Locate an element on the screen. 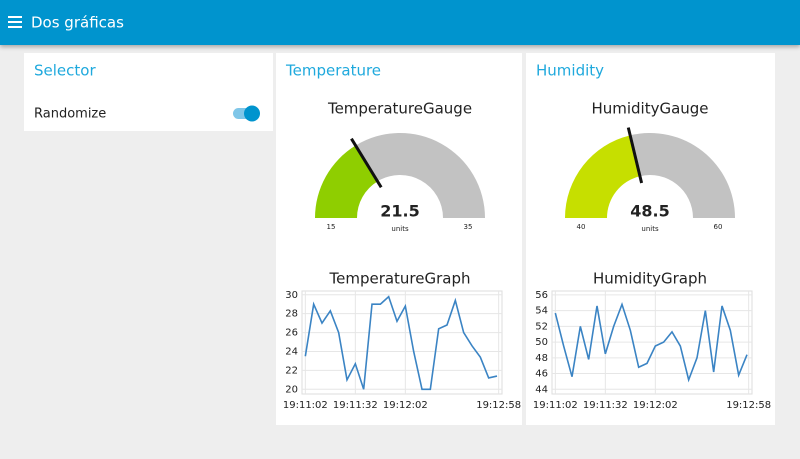 This screenshot has width=800, height=459. y-tick-label: 26 is located at coordinates (291, 333).